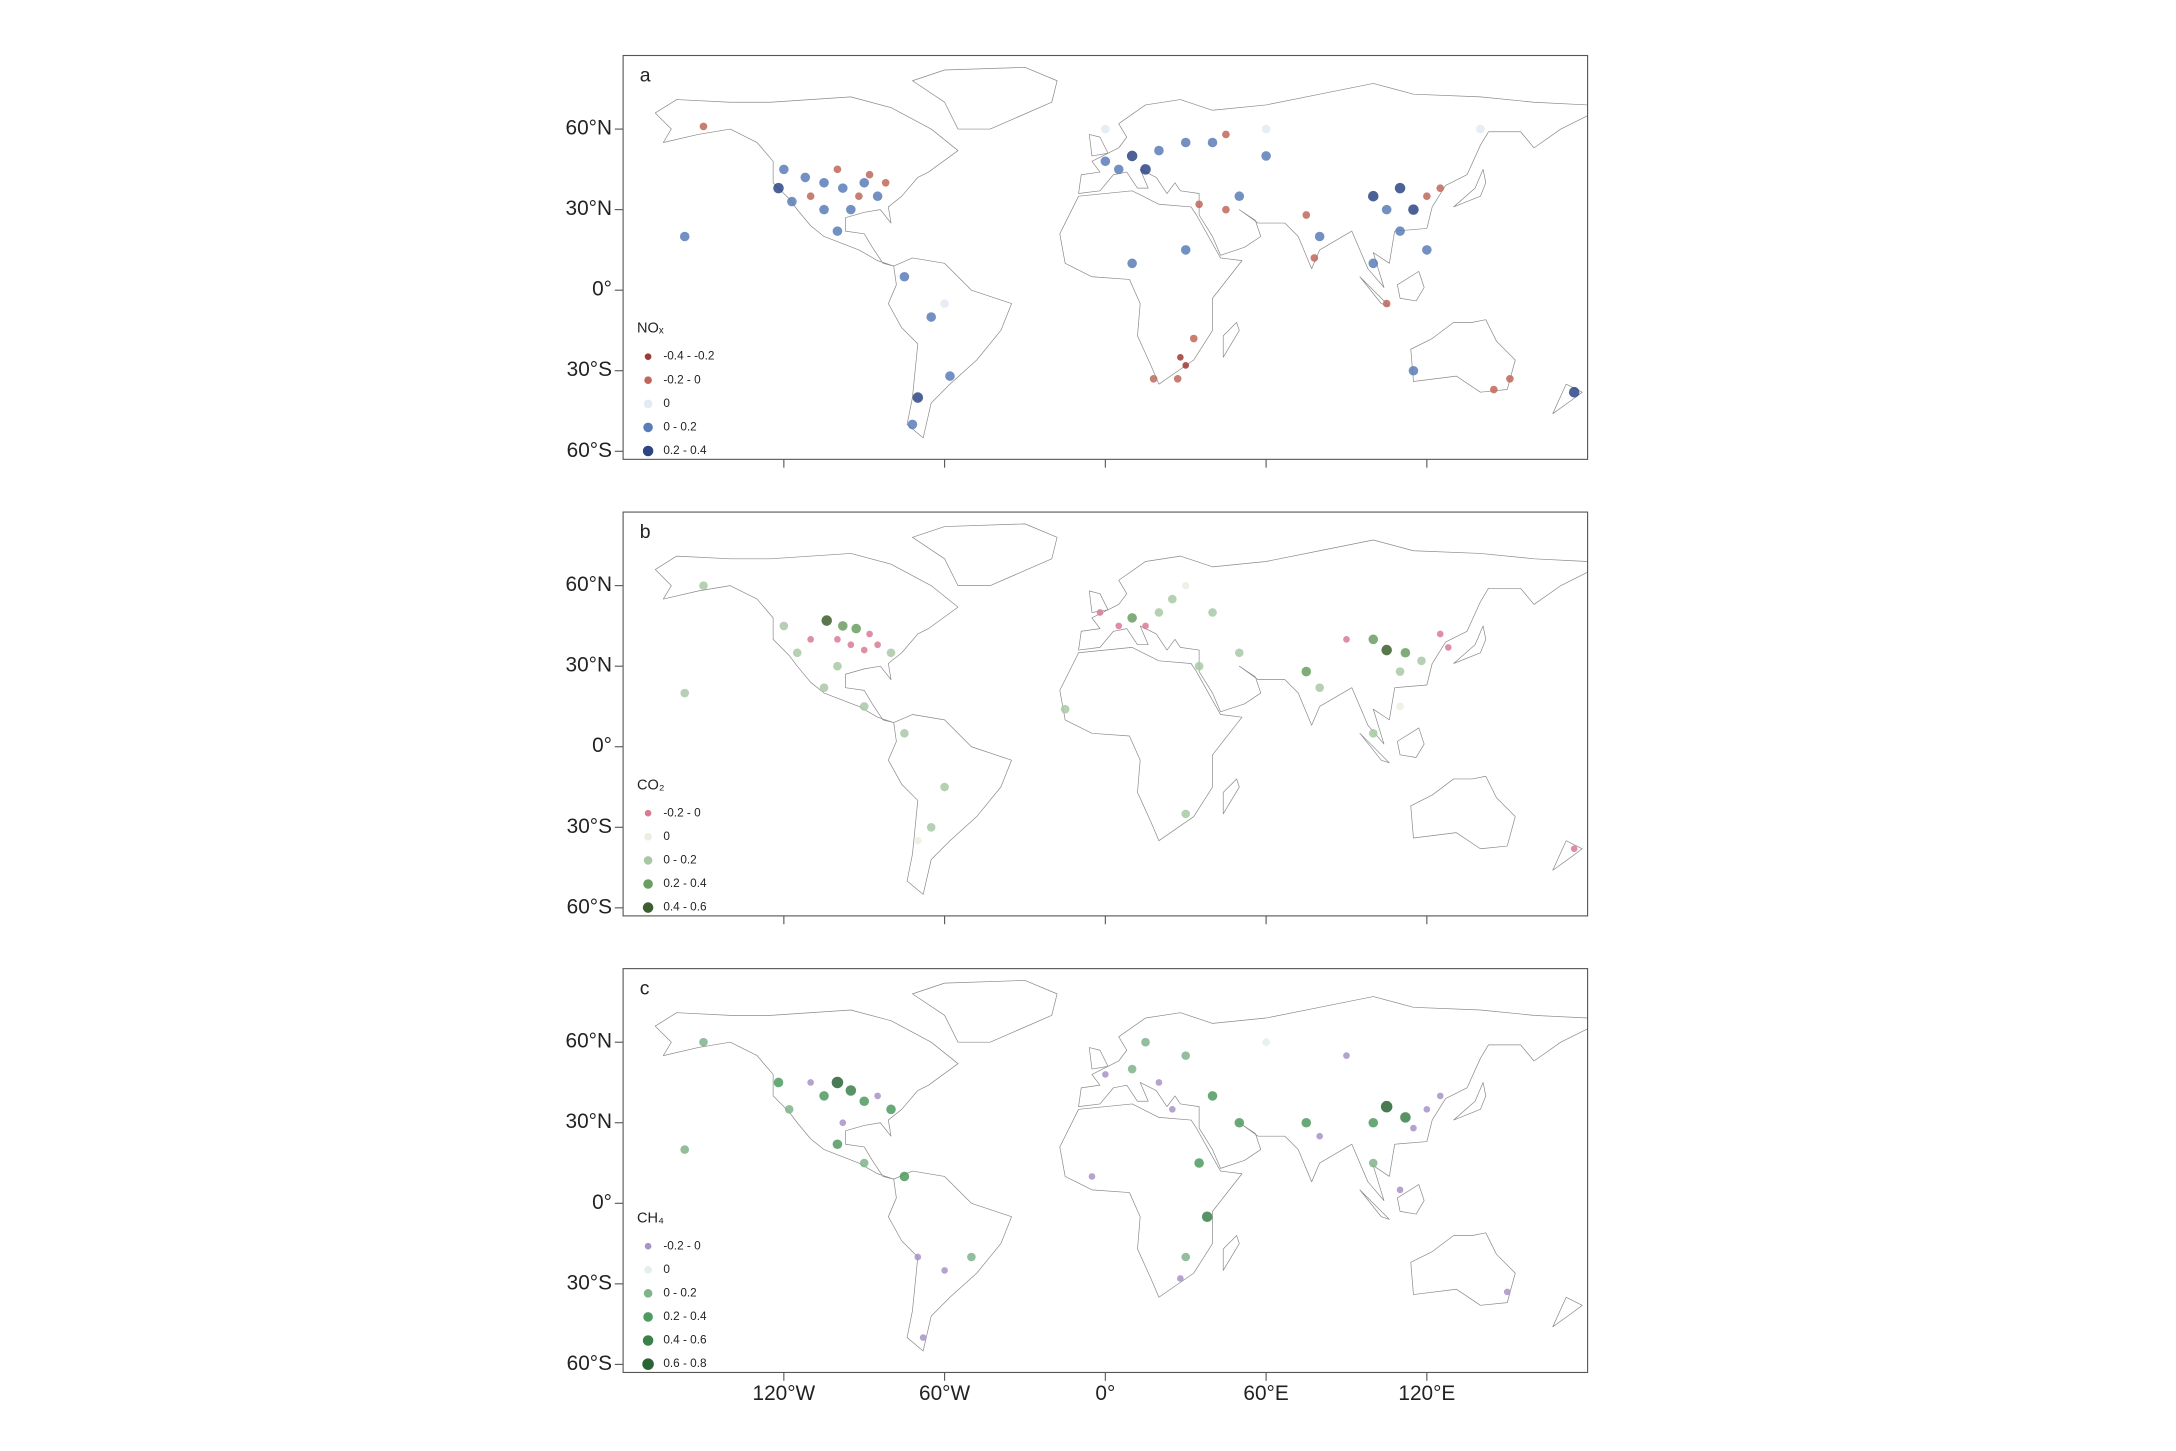 The width and height of the screenshot is (2176, 1451). I want to click on panel-label: a, so click(645, 75).